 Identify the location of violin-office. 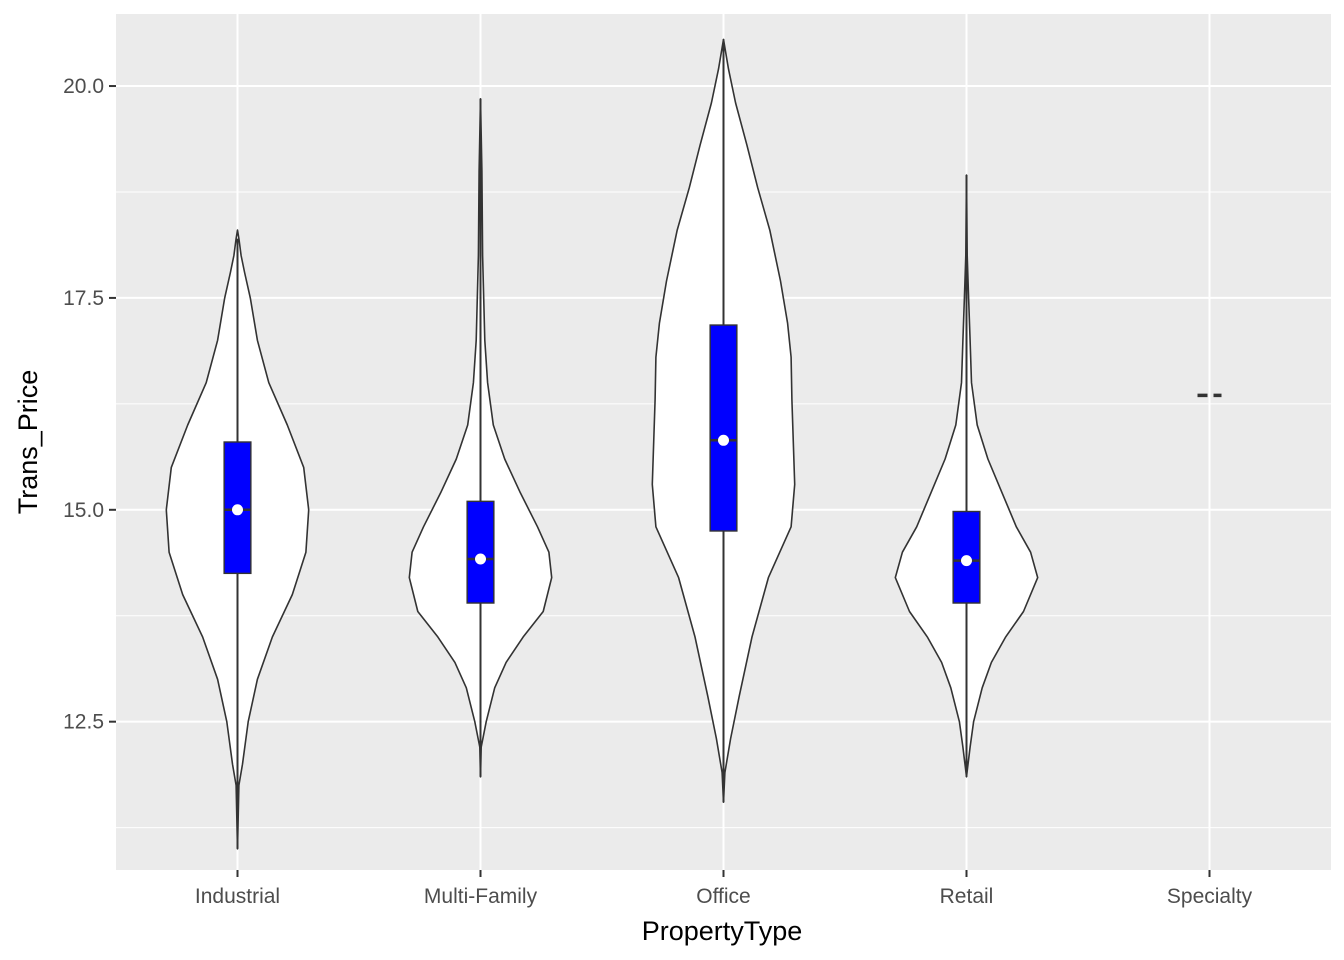
(723, 420).